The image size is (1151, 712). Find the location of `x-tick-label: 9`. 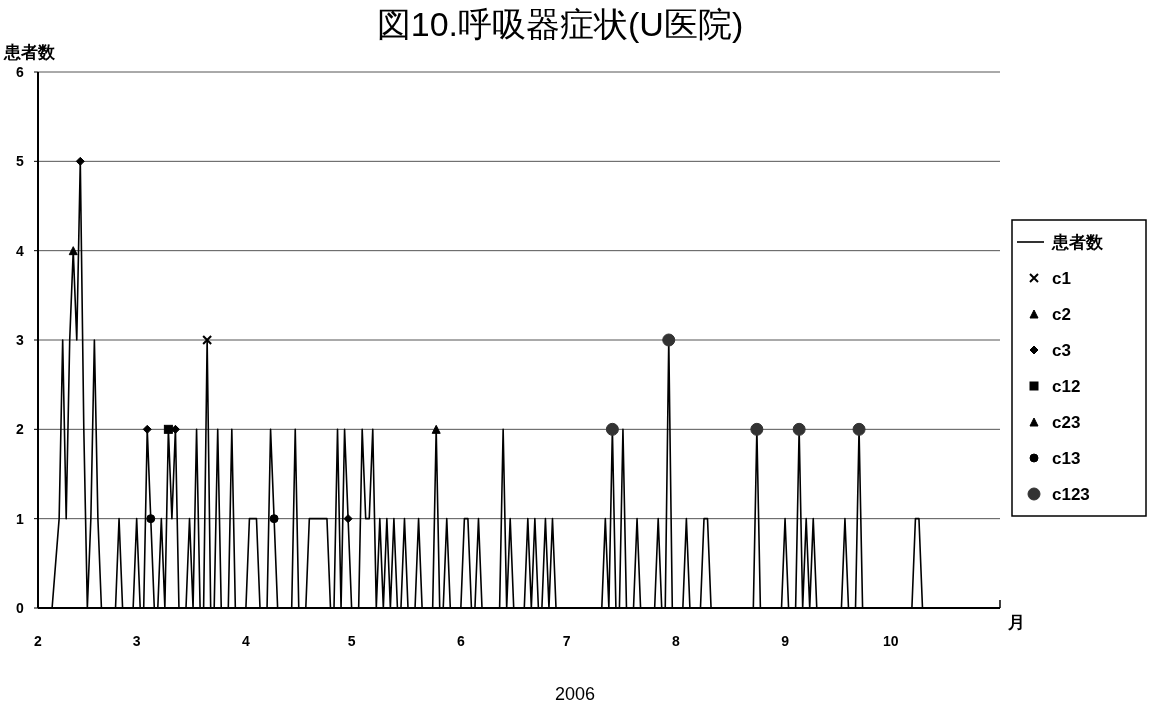

x-tick-label: 9 is located at coordinates (785, 641).